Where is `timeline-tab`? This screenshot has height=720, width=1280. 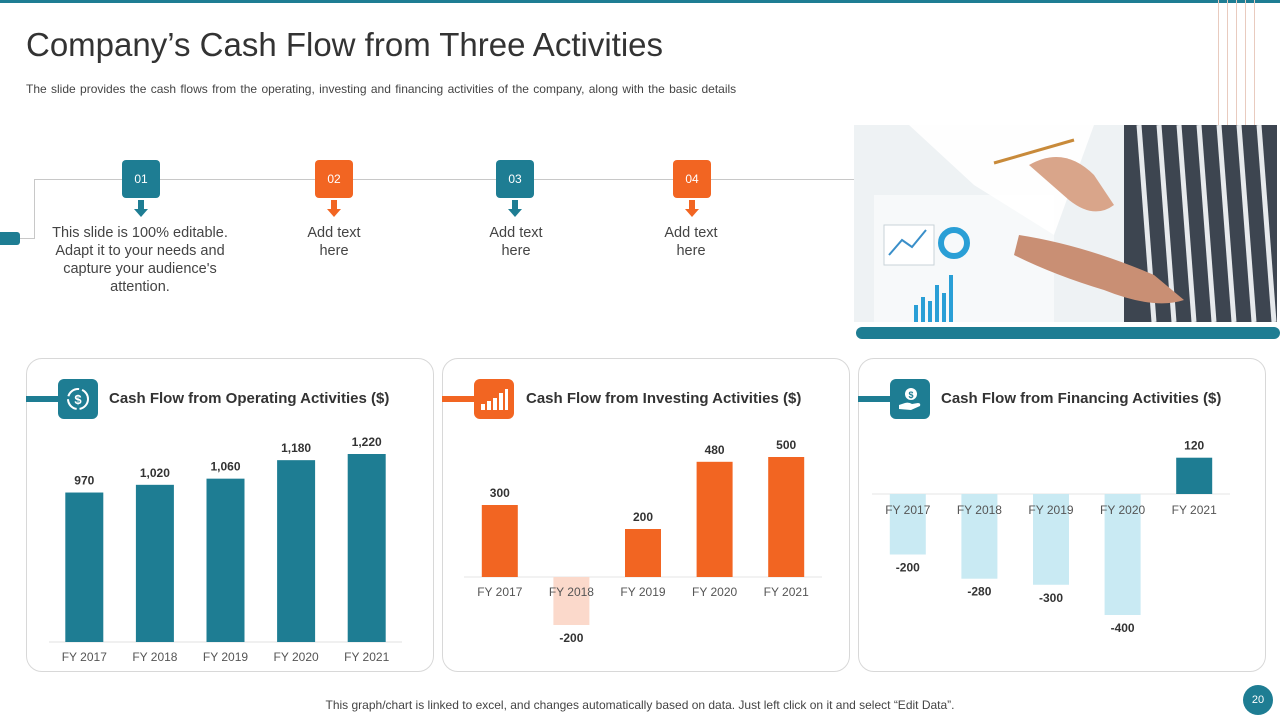
timeline-tab is located at coordinates (10, 238).